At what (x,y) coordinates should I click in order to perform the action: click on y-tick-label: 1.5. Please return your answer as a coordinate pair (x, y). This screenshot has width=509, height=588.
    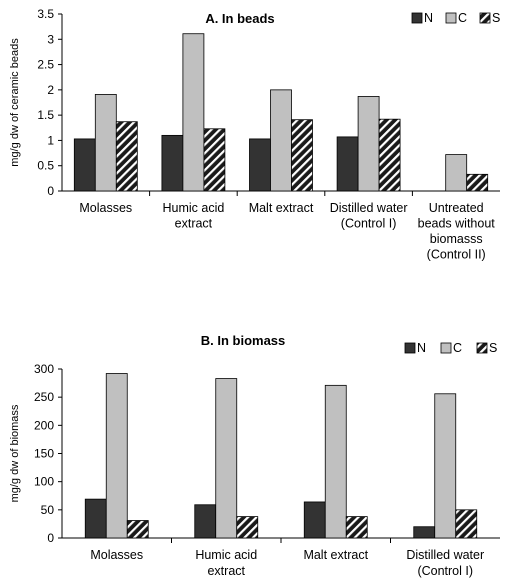
    Looking at the image, I should click on (45, 115).